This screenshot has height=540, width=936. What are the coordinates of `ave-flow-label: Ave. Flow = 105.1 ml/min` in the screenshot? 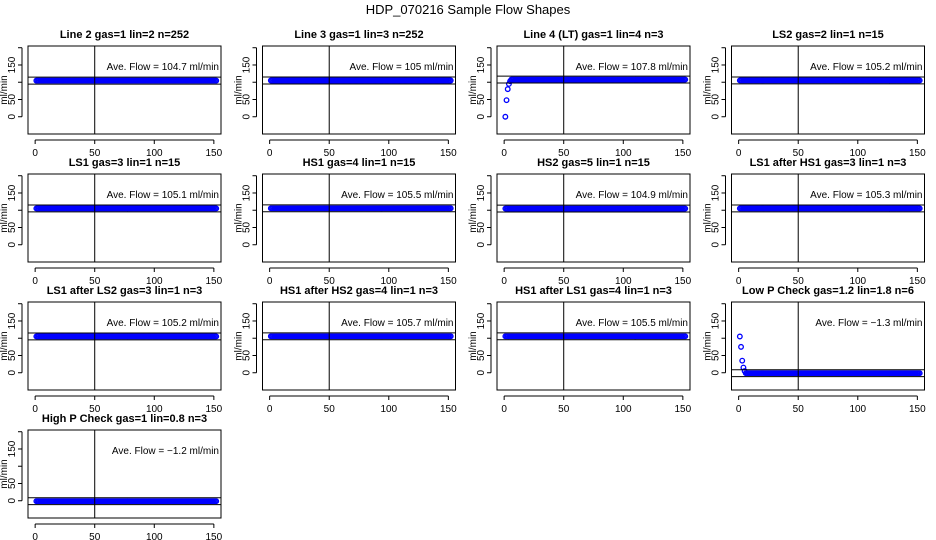 It's located at (163, 195).